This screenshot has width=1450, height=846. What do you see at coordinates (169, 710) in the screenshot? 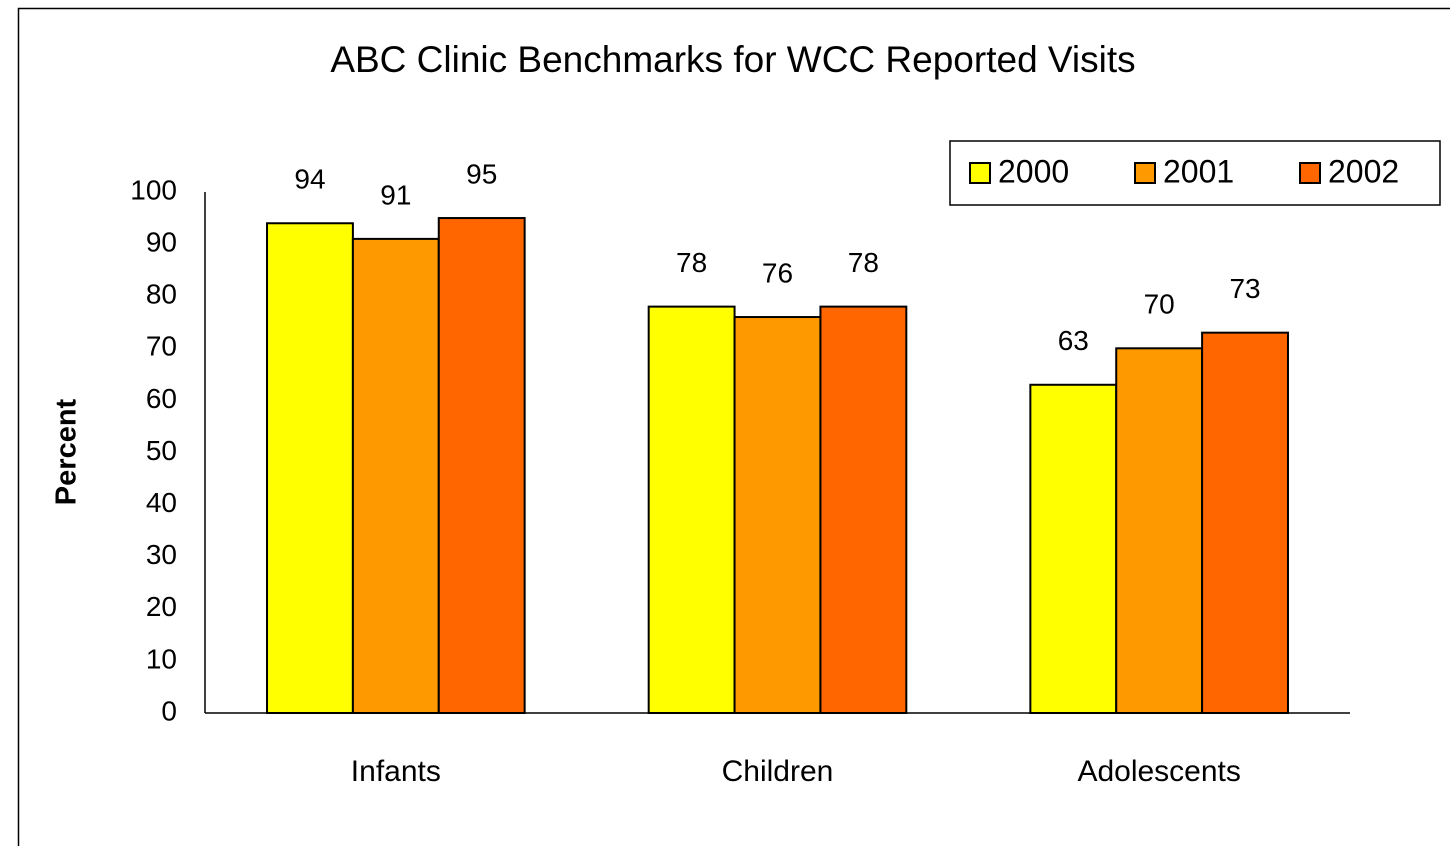
I see `y-tick-label: 0` at bounding box center [169, 710].